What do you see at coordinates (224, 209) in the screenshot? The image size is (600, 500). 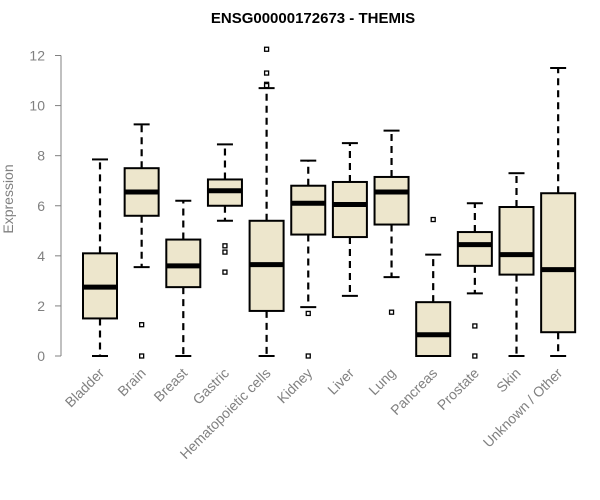 I see `box-gastric` at bounding box center [224, 209].